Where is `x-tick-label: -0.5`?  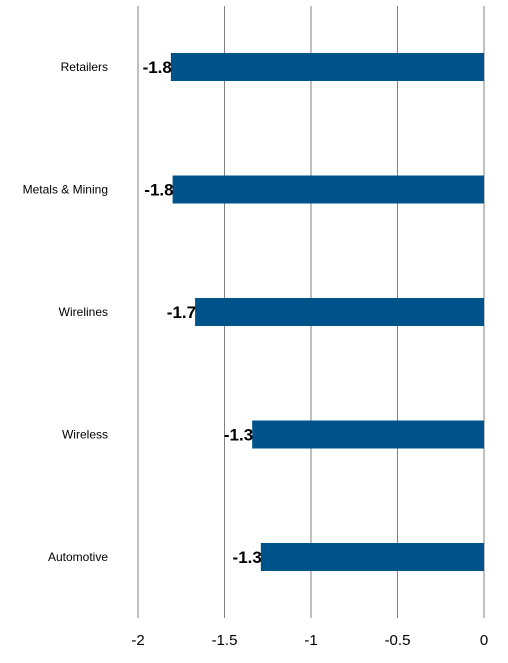 x-tick-label: -0.5 is located at coordinates (398, 640).